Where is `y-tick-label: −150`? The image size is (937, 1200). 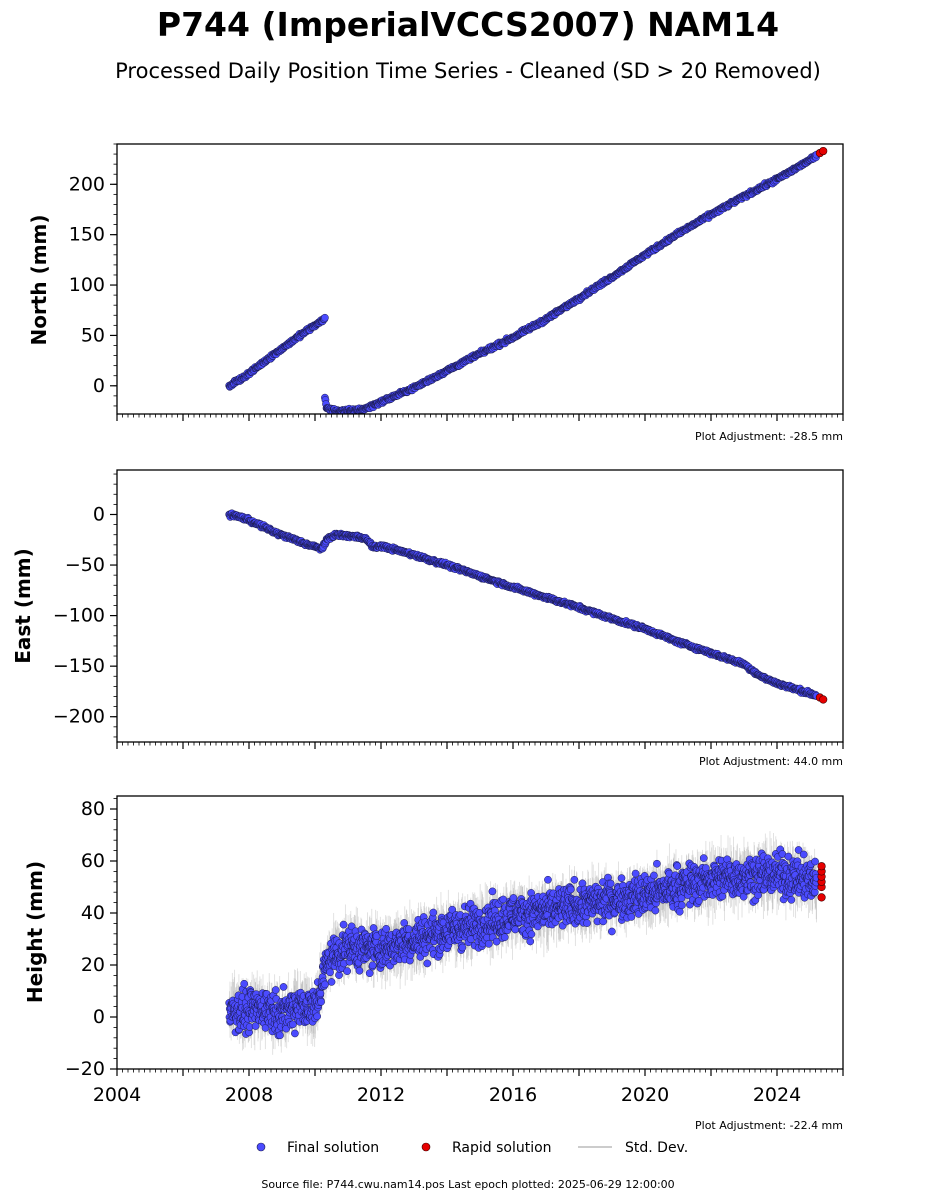 y-tick-label: −150 is located at coordinates (79, 666).